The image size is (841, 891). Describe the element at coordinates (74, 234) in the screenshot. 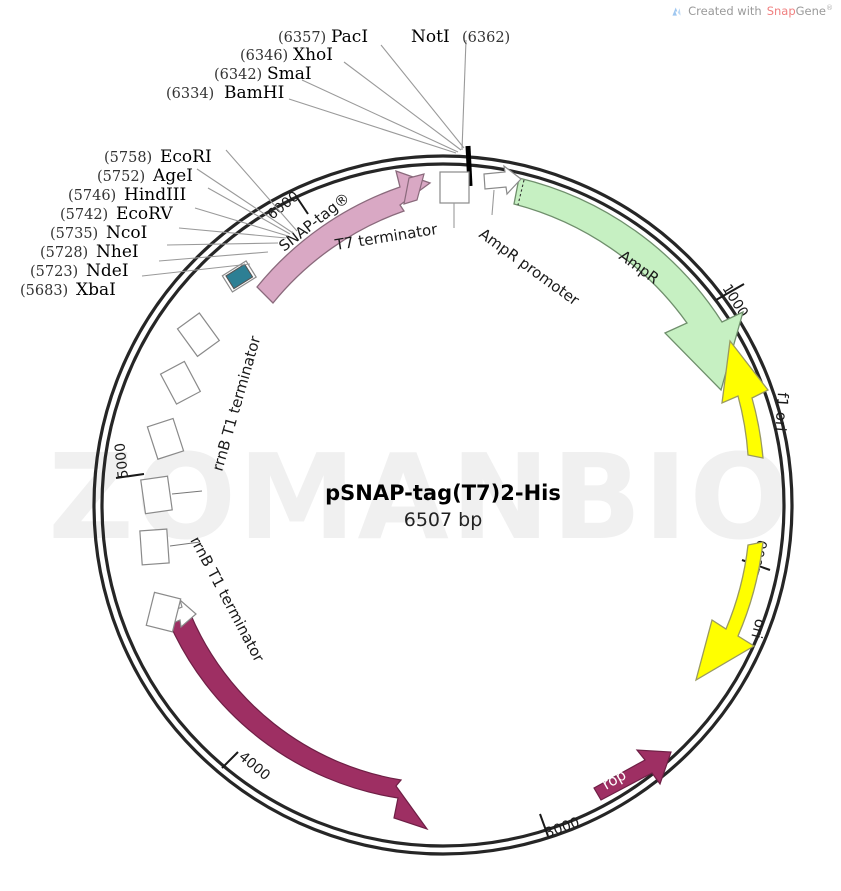

I see `ncoi-position: (5735)` at that location.